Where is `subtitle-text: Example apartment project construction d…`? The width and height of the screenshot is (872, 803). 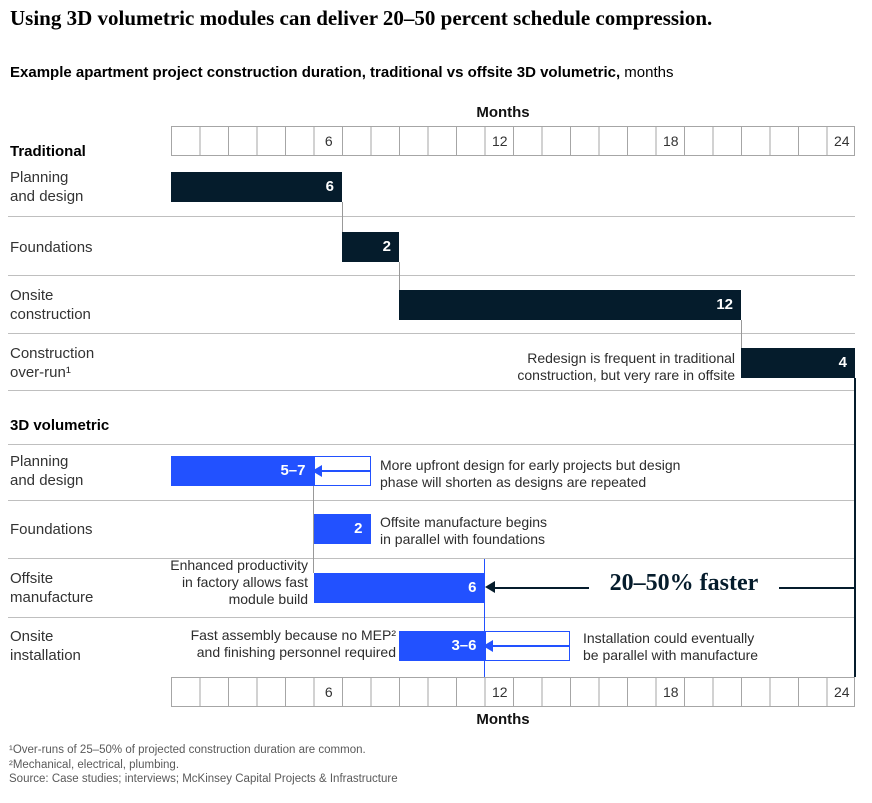
subtitle-text: Example apartment project construction d… is located at coordinates (315, 72).